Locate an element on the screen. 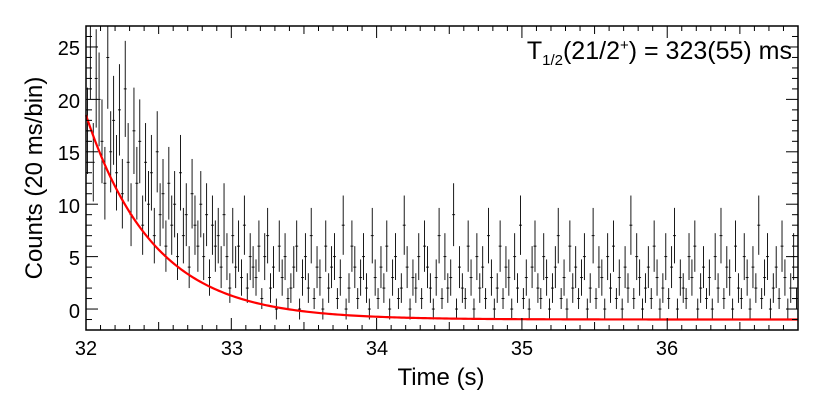 The image size is (830, 412). y-tick-label-10: 10 is located at coordinates (69, 207).